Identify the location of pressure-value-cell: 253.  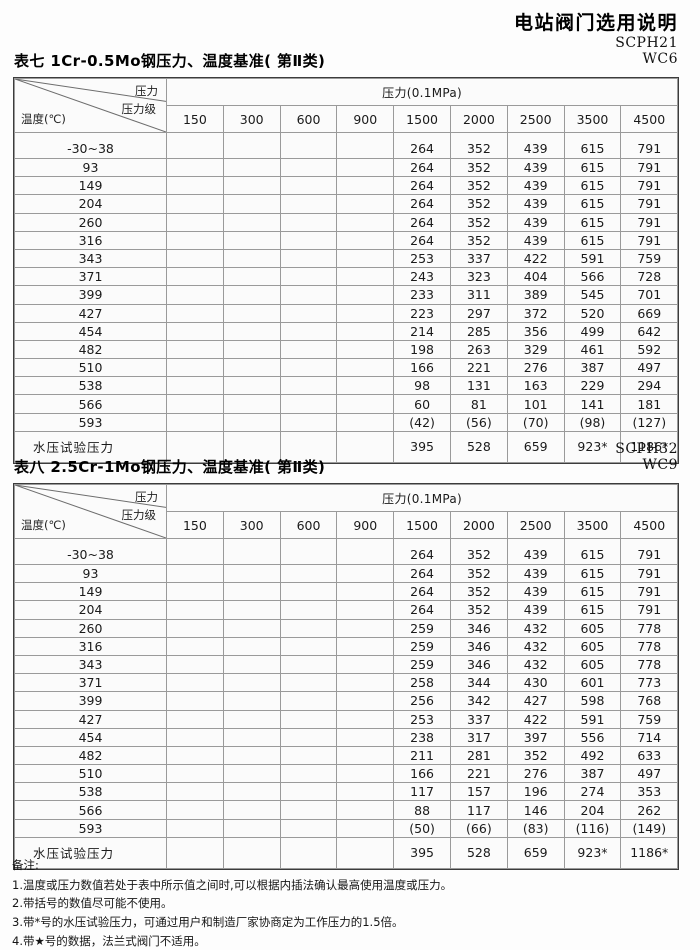
(422, 719).